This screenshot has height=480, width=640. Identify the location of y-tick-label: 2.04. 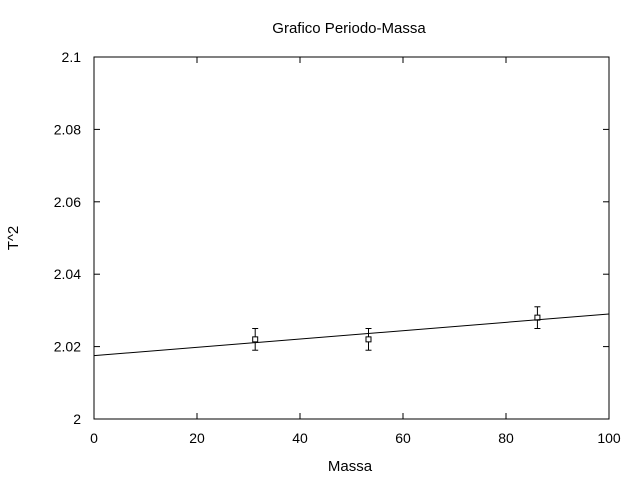
(67, 274).